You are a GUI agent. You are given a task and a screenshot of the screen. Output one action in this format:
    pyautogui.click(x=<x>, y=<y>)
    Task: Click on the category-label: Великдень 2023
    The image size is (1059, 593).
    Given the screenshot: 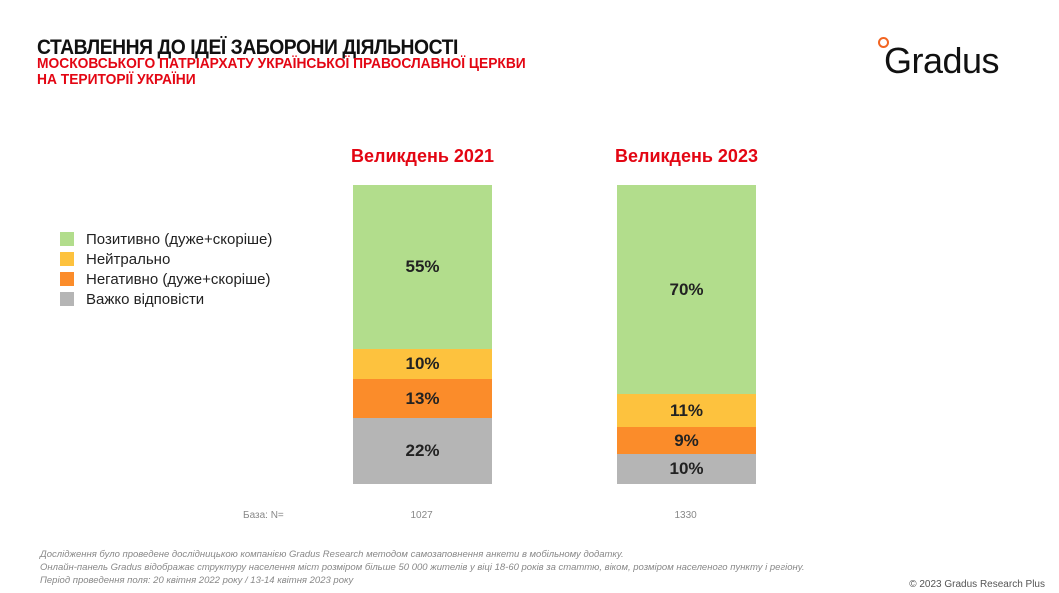 What is the action you would take?
    pyautogui.click(x=686, y=156)
    